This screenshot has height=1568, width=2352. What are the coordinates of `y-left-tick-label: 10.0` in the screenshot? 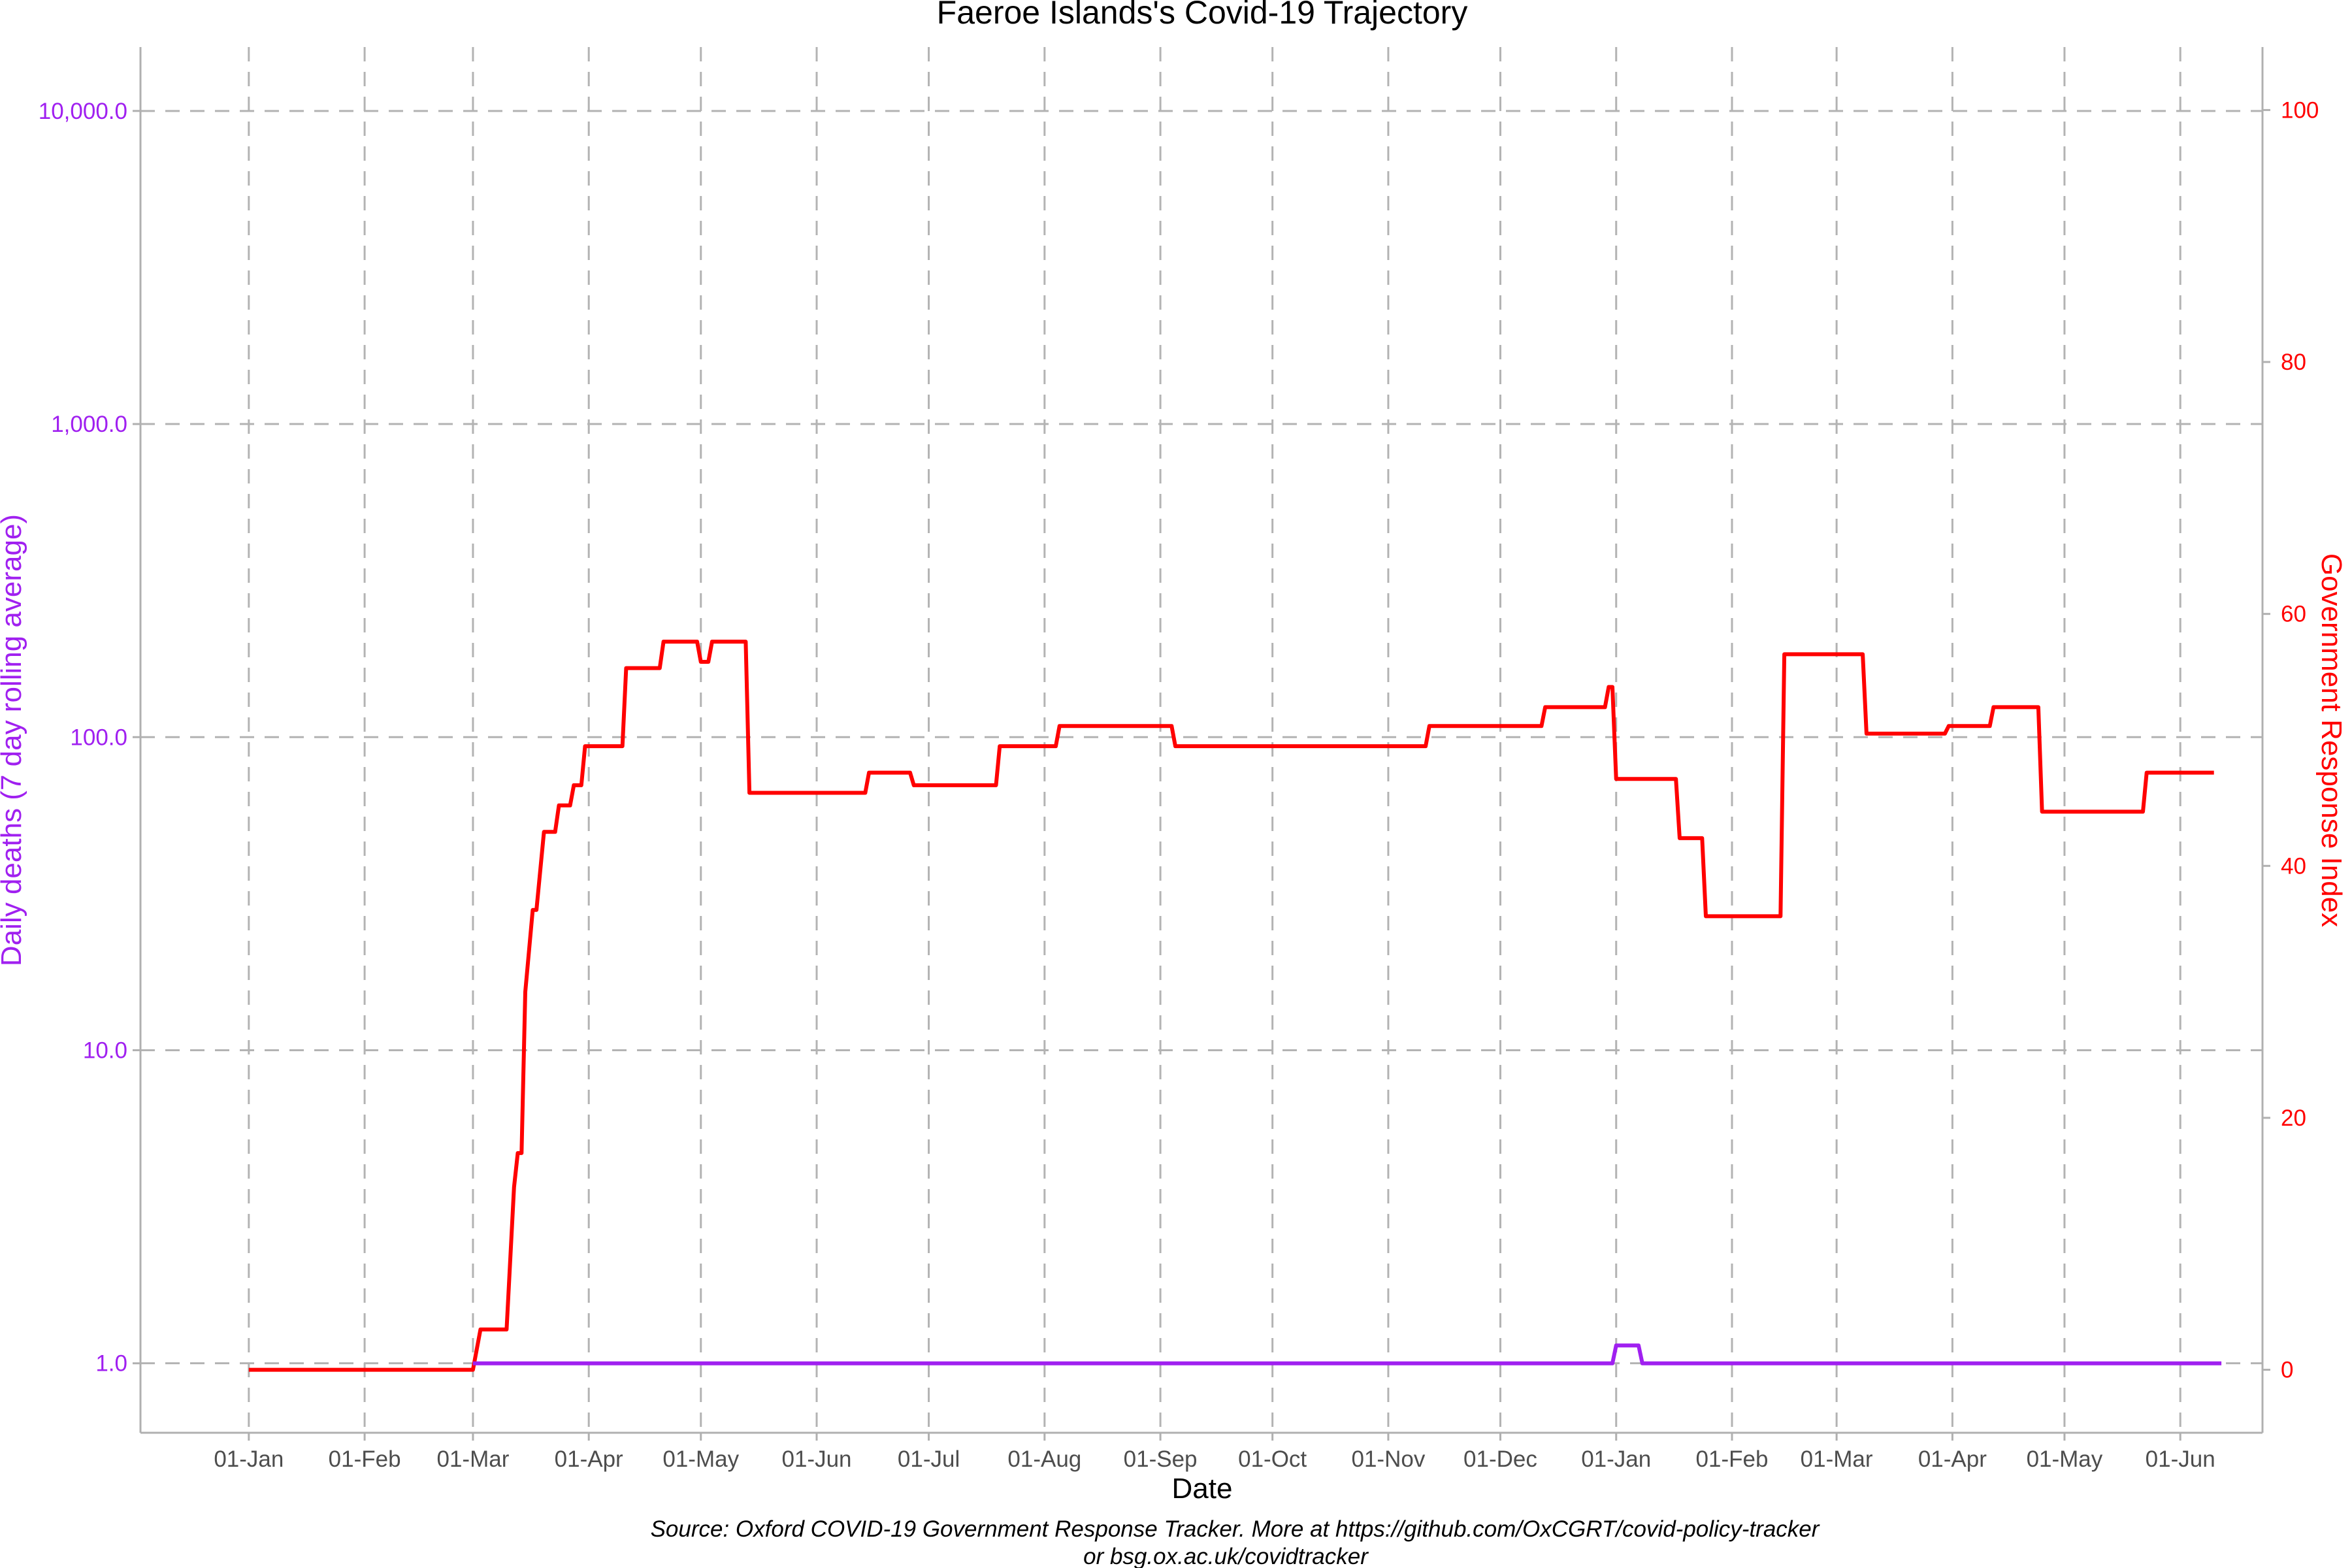 It's located at (105, 1050).